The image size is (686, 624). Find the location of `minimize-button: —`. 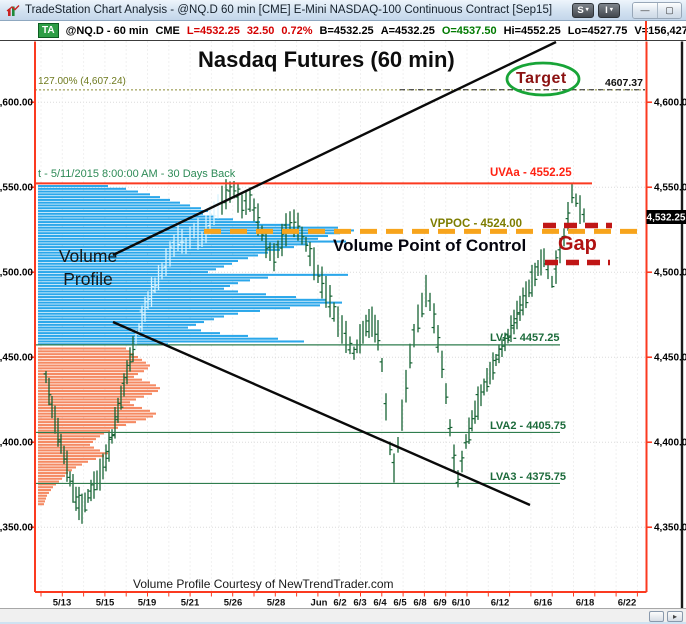

minimize-button: — is located at coordinates (645, 10).